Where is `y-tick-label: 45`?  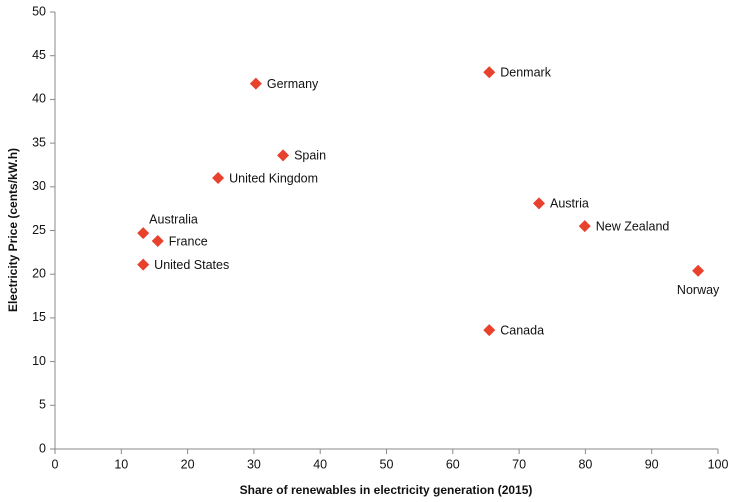
y-tick-label: 45 is located at coordinates (39, 55).